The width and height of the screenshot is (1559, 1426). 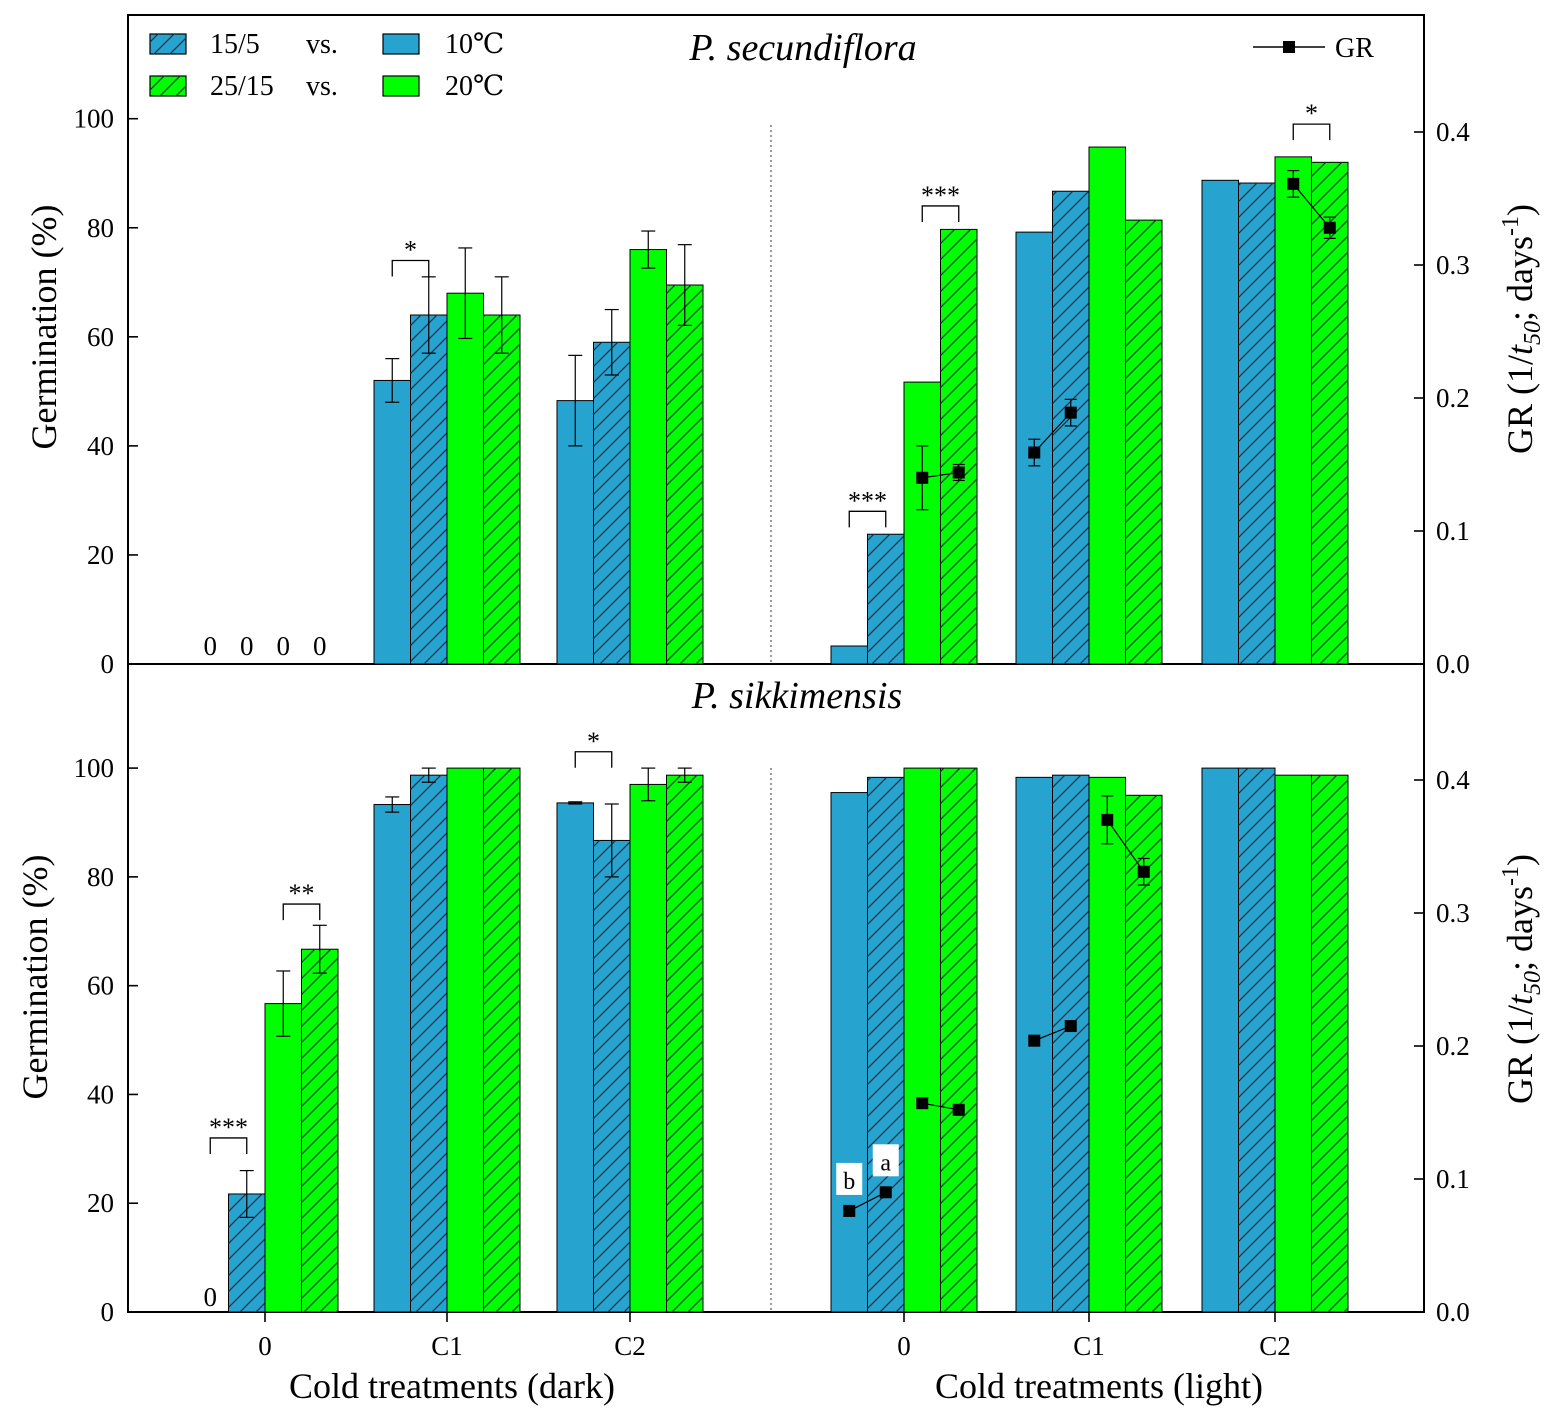 I want to click on y-right-tick-label-1-0.4: 0.4, so click(x=1453, y=780).